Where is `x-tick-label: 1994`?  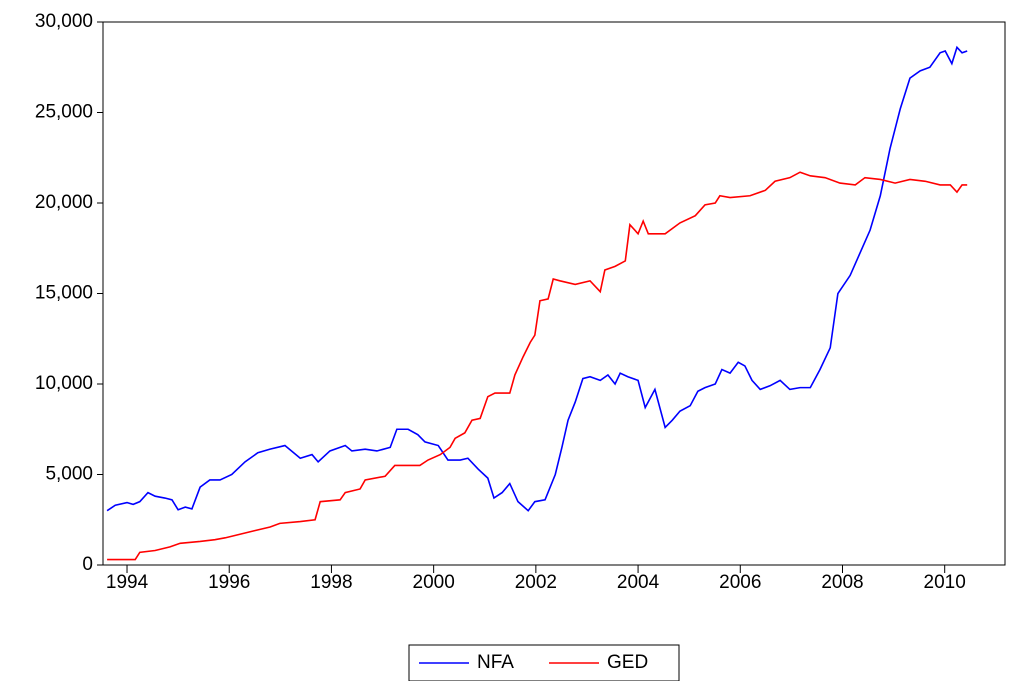
x-tick-label: 1994 is located at coordinates (127, 582).